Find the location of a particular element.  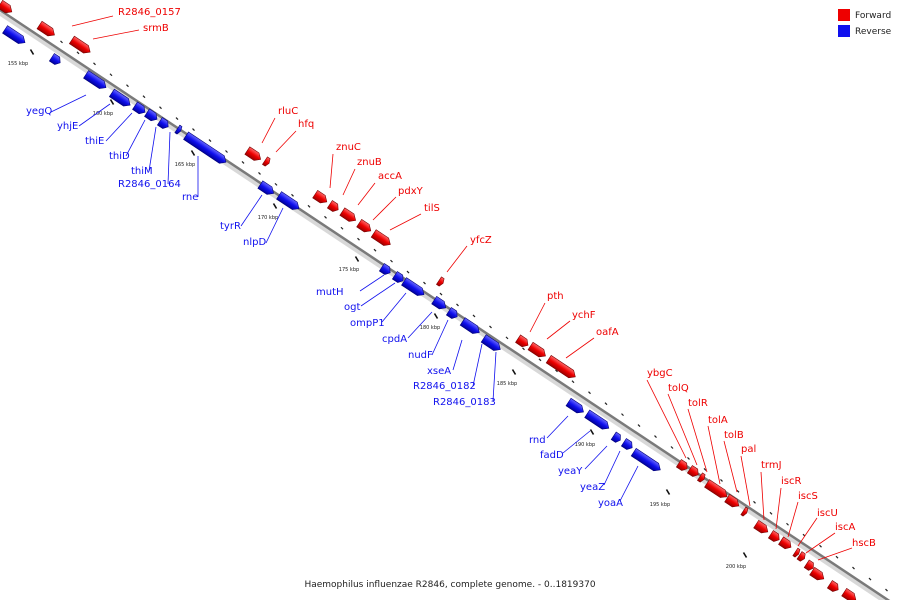

reverse-gene-label: cpdA is located at coordinates (394, 339).